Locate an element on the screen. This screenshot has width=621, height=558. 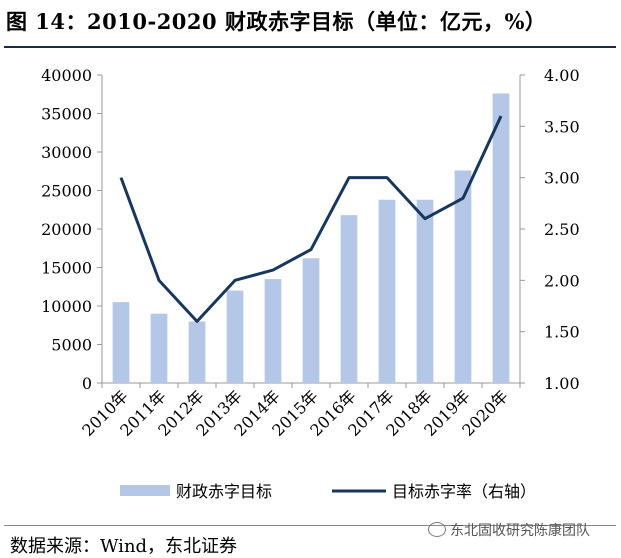
wechat-icon is located at coordinates (437, 529).